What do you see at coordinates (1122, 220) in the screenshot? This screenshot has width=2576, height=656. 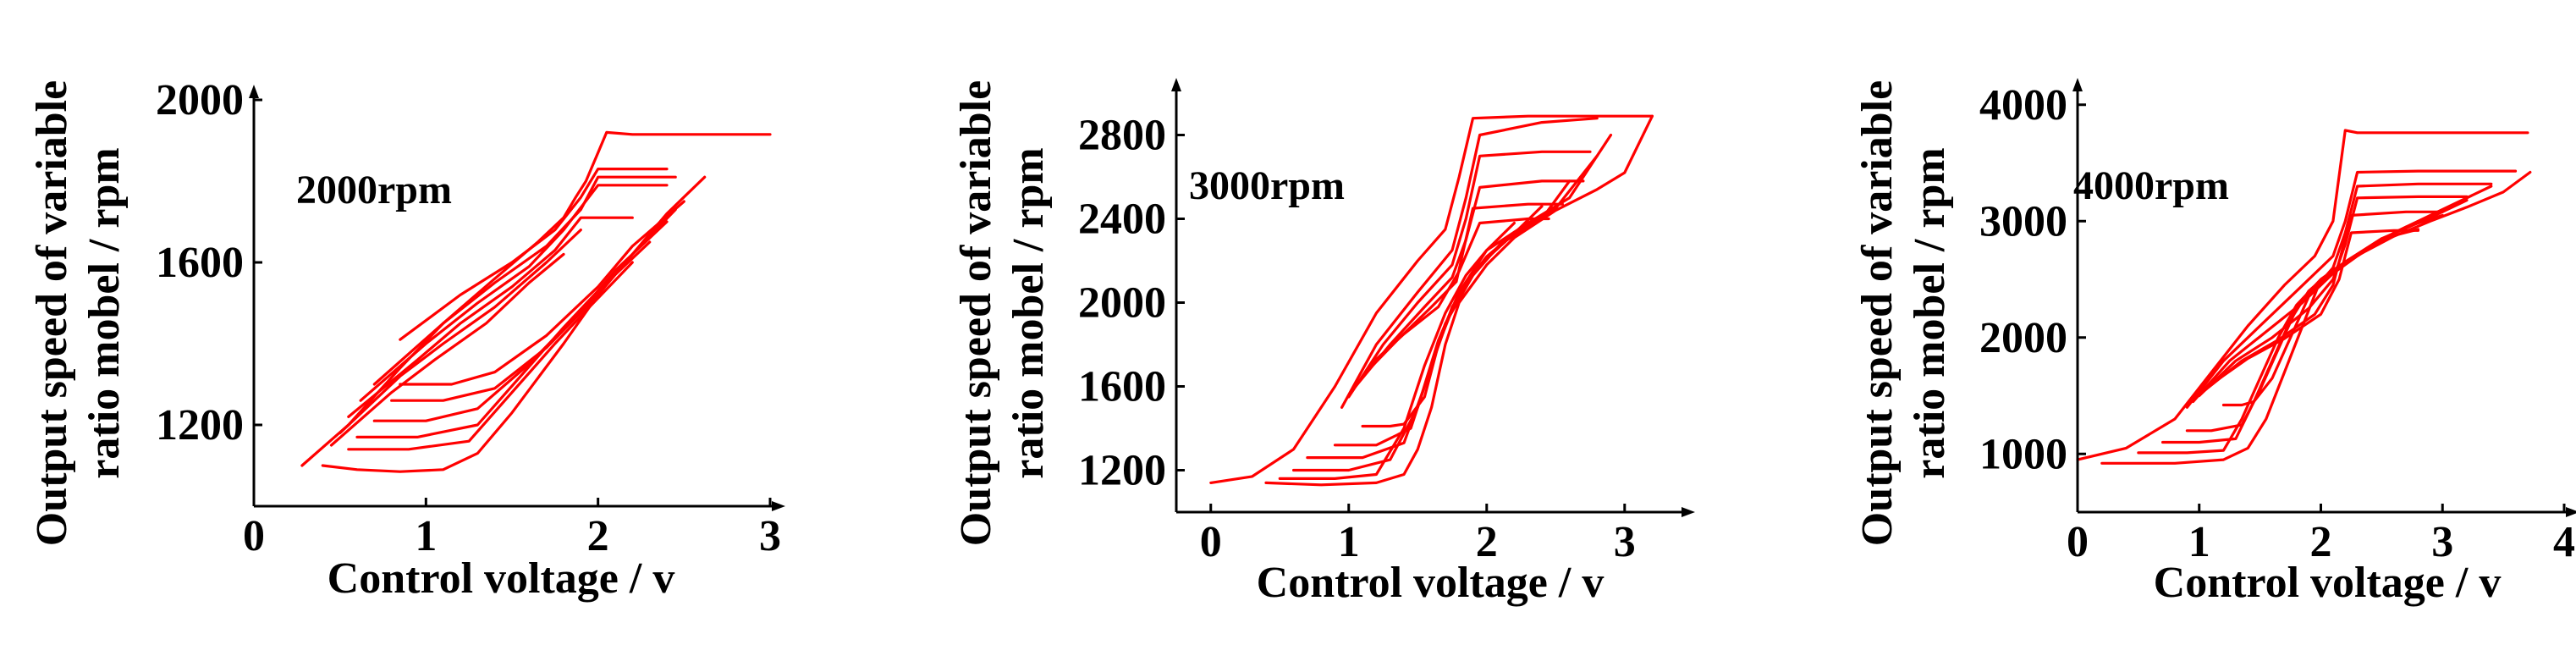 I see `y-tick-label: 2400` at bounding box center [1122, 220].